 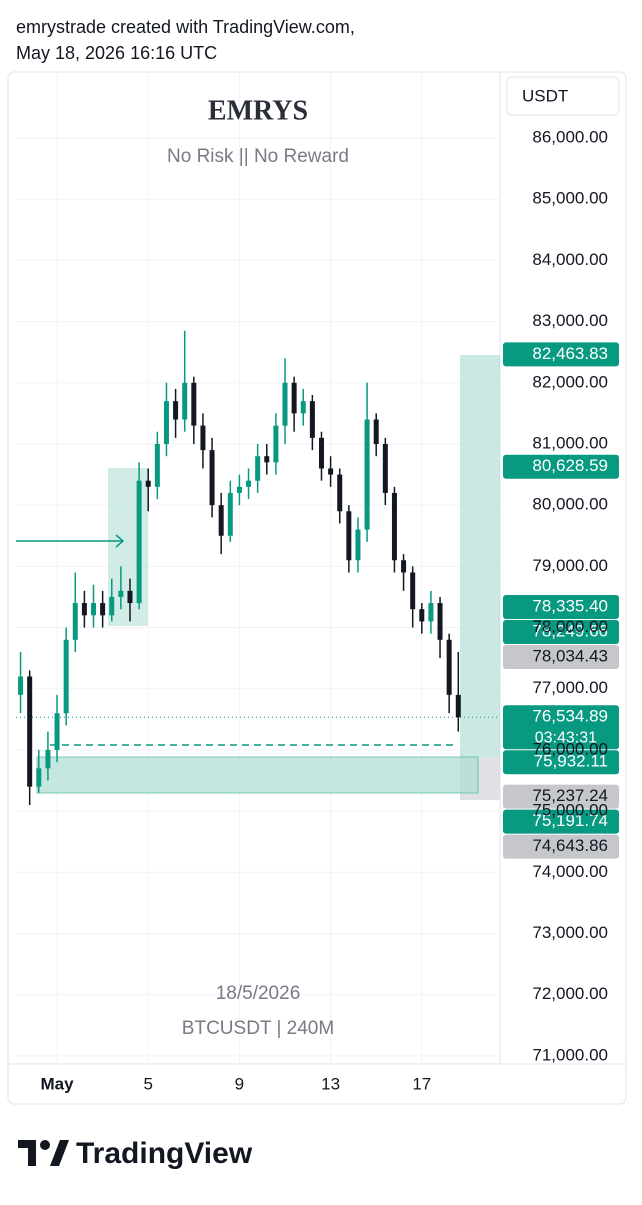 What do you see at coordinates (330, 1083) in the screenshot?
I see `x-tick-label: 13` at bounding box center [330, 1083].